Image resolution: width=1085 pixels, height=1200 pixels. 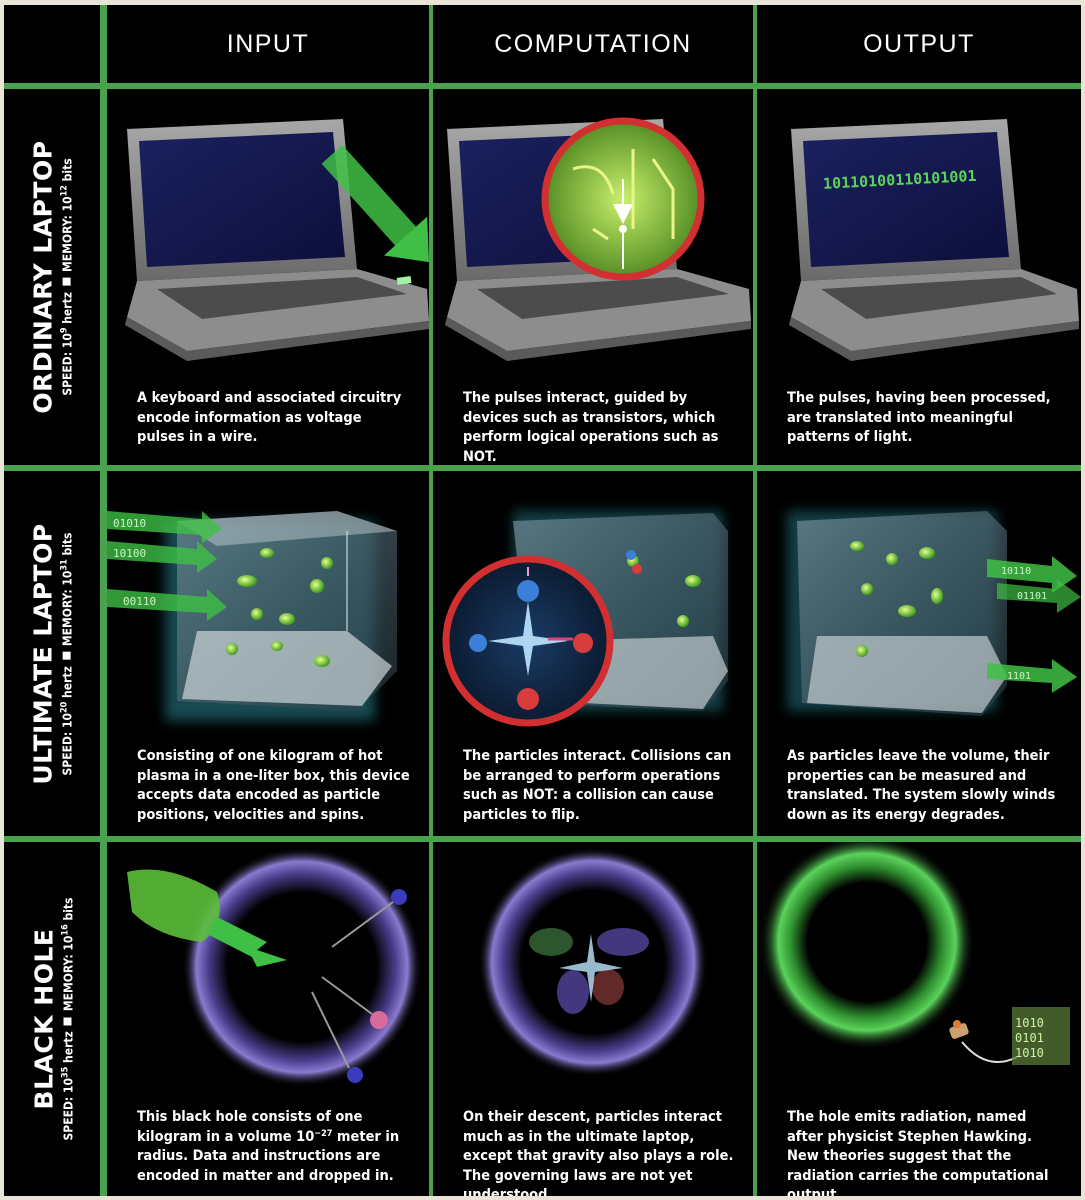 What do you see at coordinates (44, 1019) in the screenshot?
I see `row-title: BLACK HOLE` at bounding box center [44, 1019].